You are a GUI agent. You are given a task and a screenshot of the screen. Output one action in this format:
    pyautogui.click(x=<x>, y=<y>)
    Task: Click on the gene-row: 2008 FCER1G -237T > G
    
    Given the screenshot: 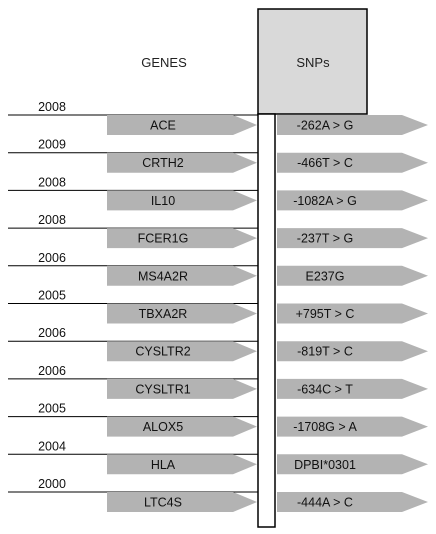 What is the action you would take?
    pyautogui.click(x=218, y=231)
    